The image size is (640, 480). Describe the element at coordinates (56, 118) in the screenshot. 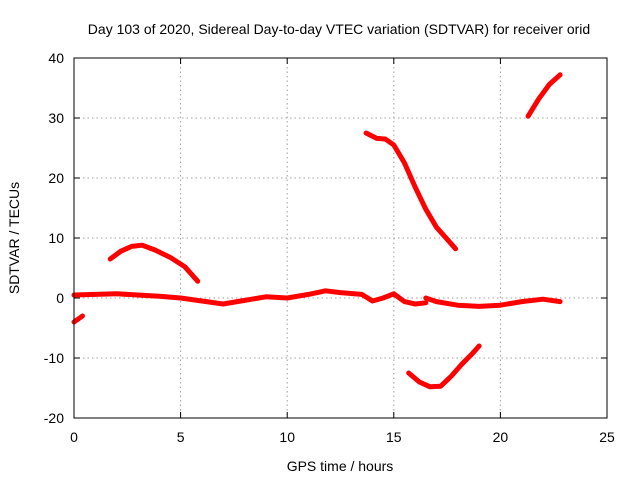

I see `y-tick-label: 30` at that location.